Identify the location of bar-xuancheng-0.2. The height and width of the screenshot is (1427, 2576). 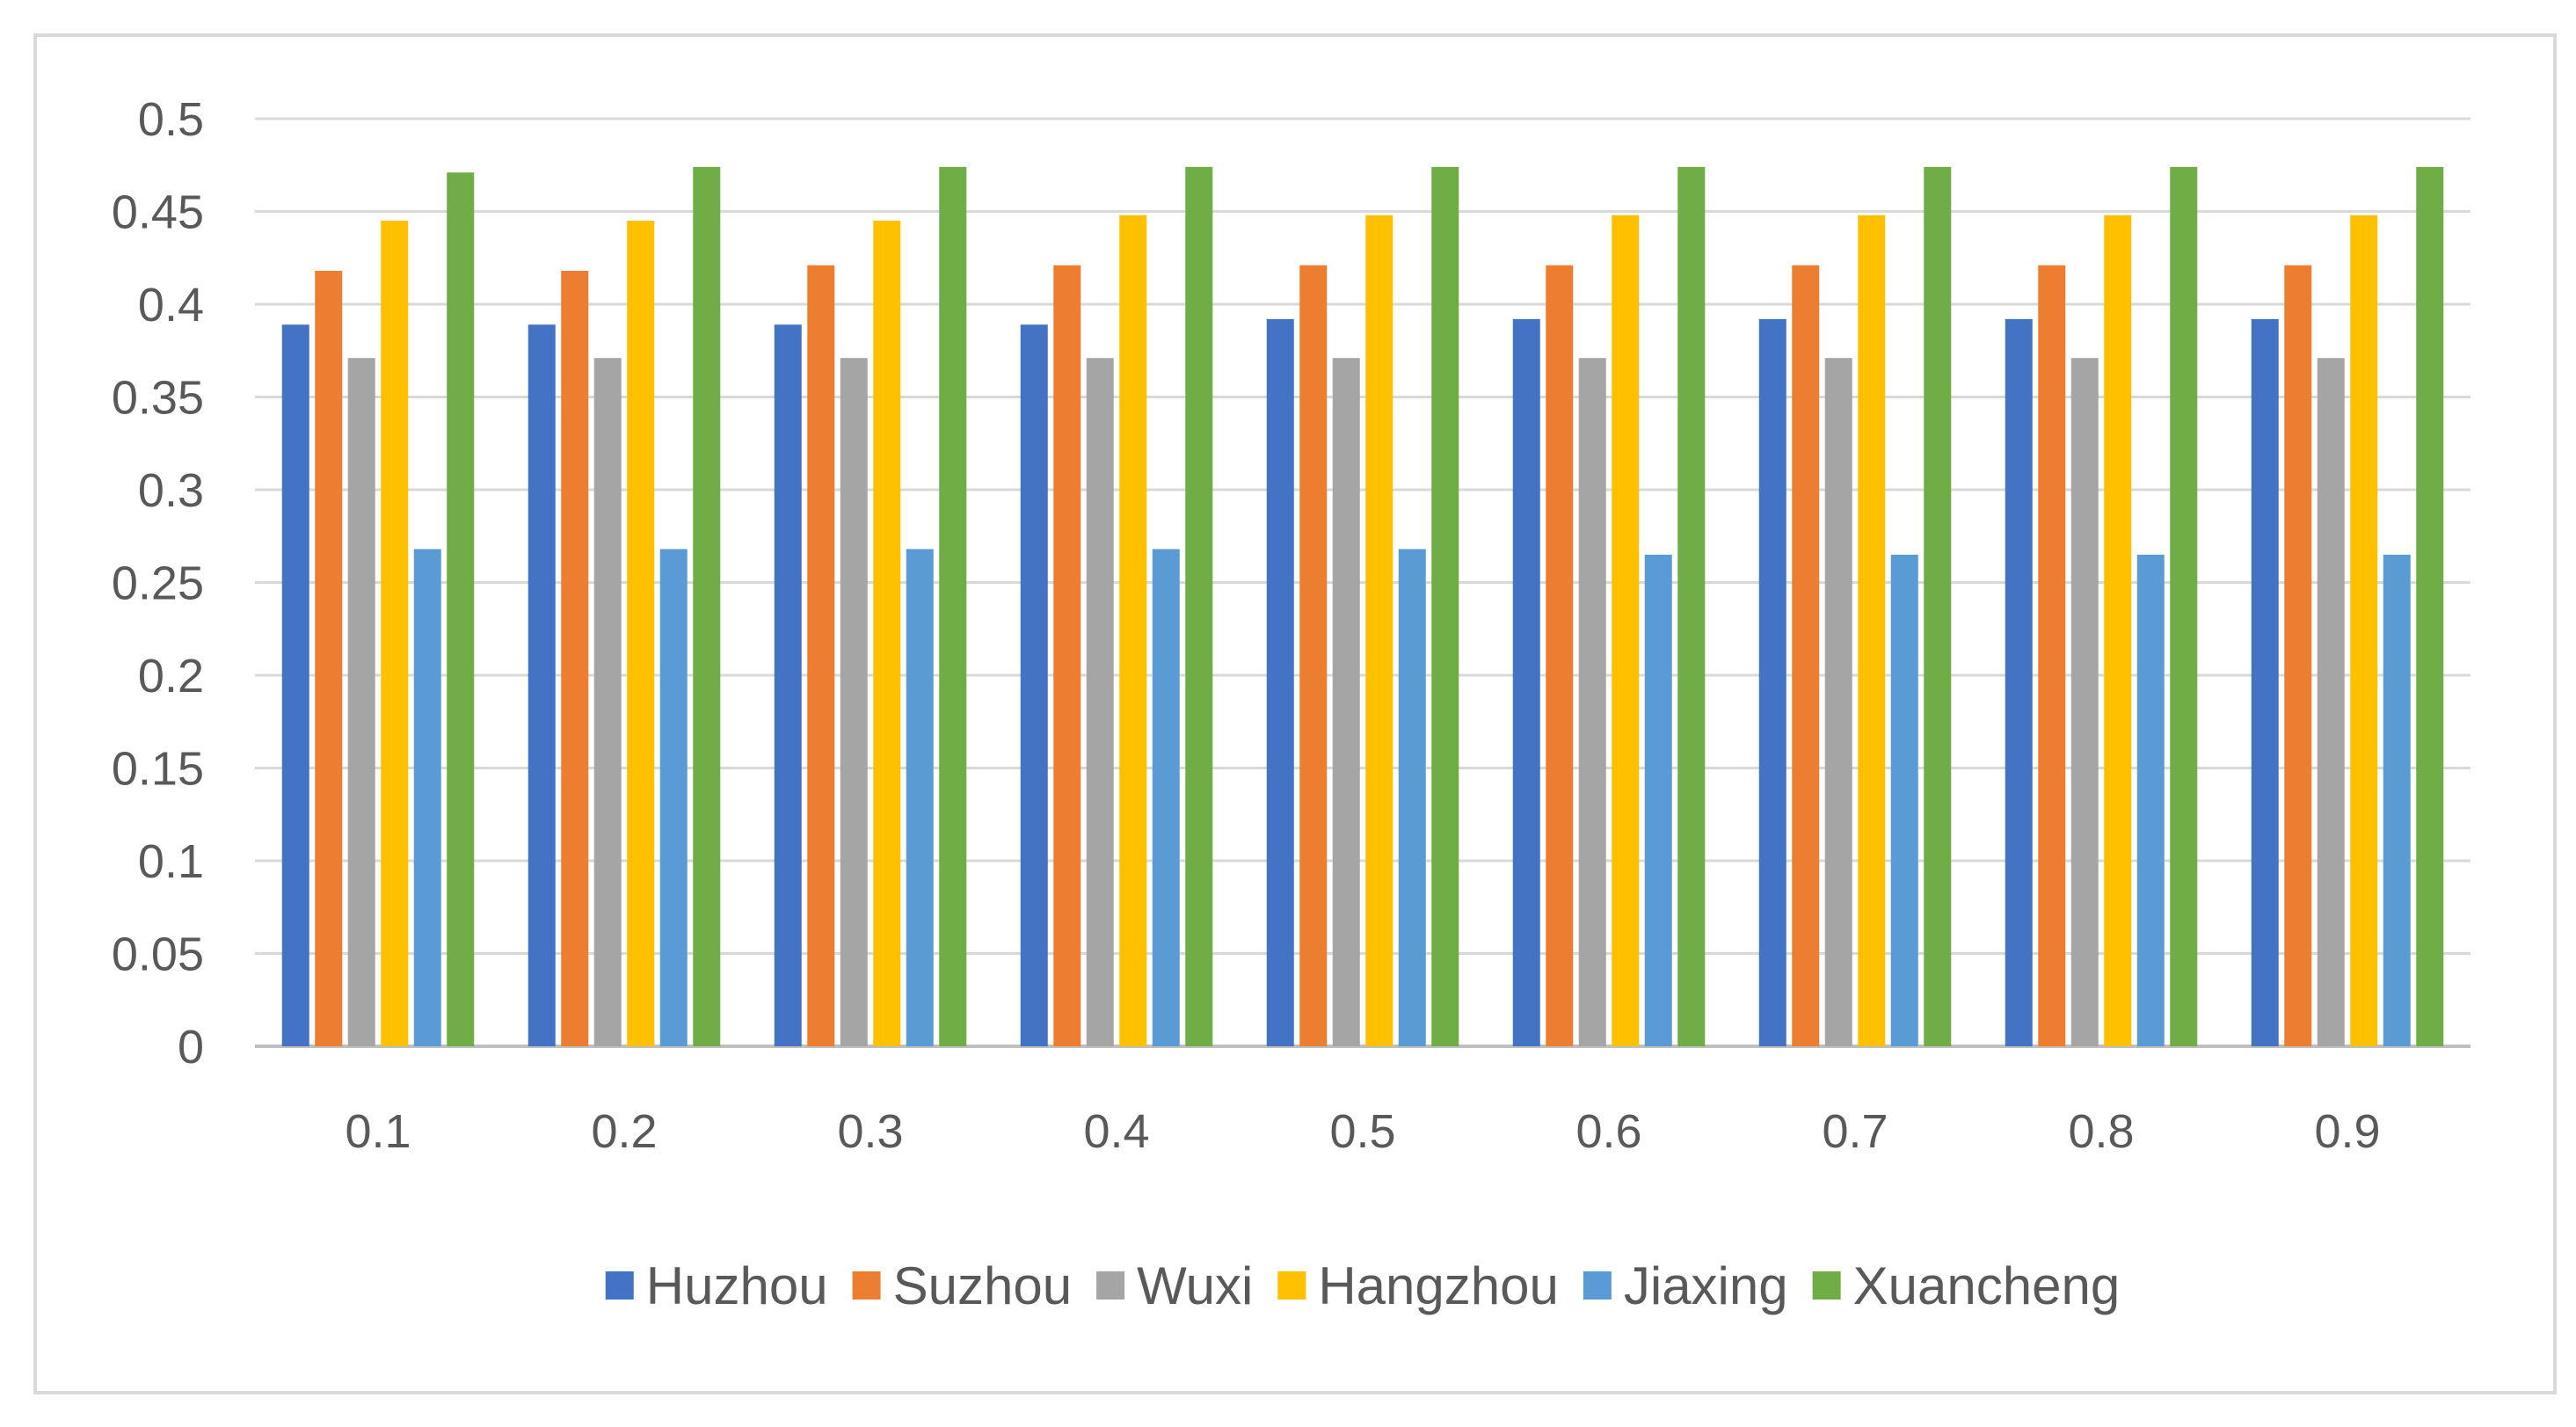
(707, 607).